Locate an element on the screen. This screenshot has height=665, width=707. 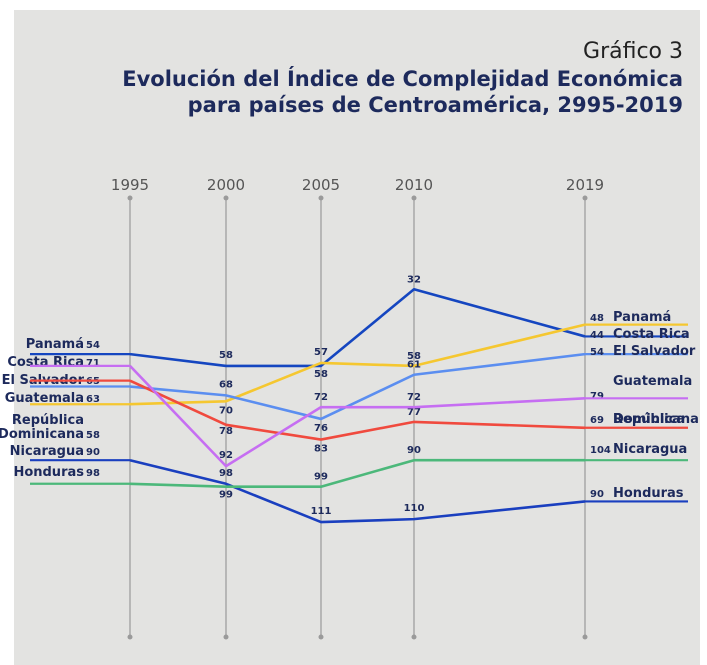
data-label: 61 is located at coordinates (414, 365).